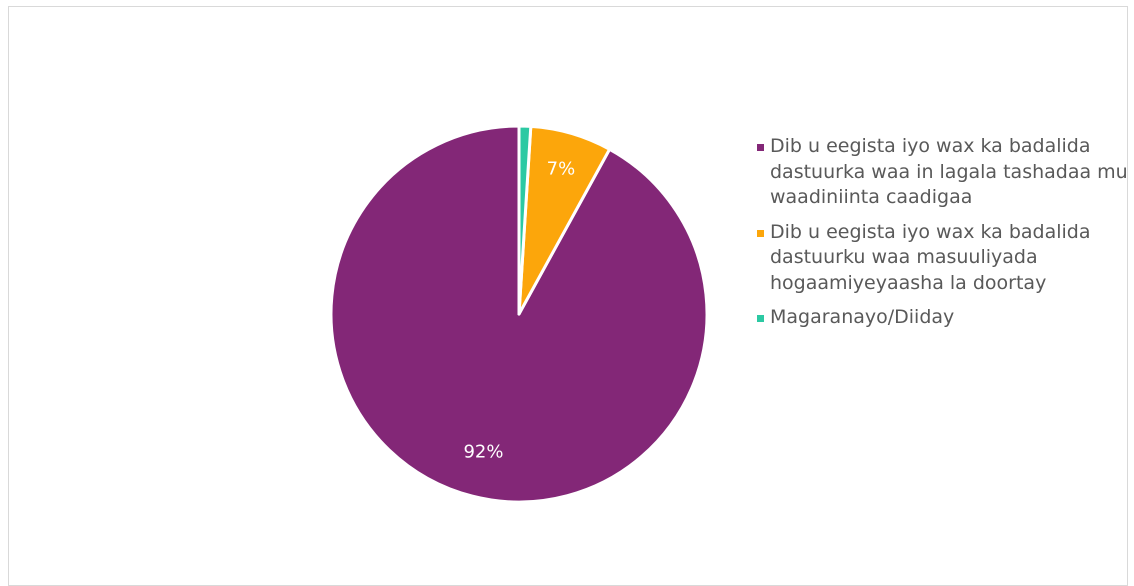 The width and height of the screenshot is (1134, 586). Describe the element at coordinates (561, 169) in the screenshot. I see `data-label-1: 7%` at that location.